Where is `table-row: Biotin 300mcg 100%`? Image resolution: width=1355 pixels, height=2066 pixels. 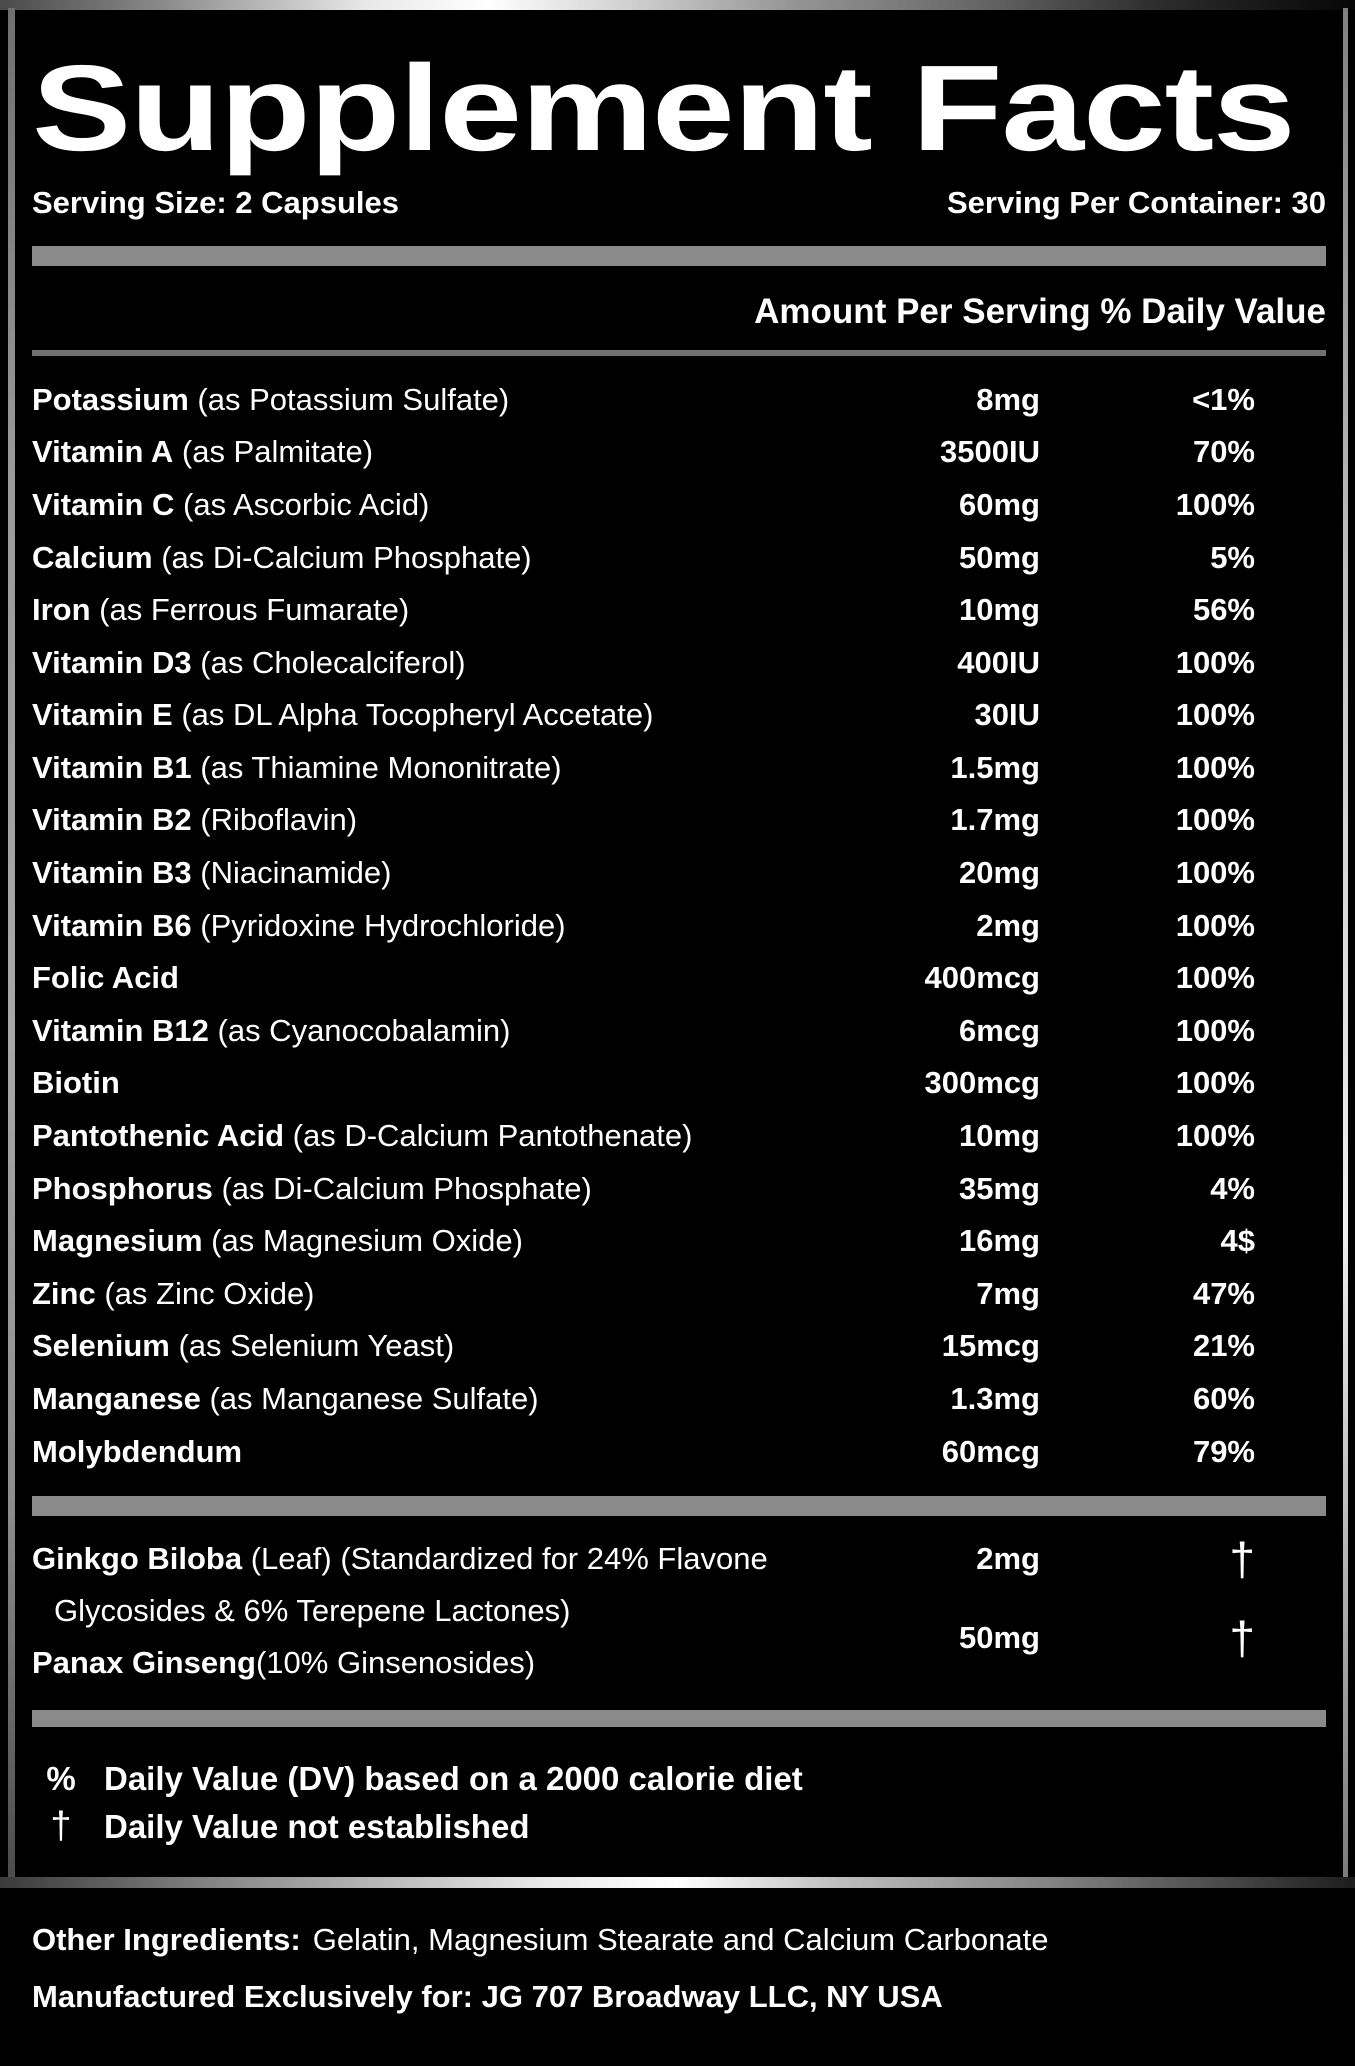 table-row: Biotin 300mcg 100% is located at coordinates (643, 1083).